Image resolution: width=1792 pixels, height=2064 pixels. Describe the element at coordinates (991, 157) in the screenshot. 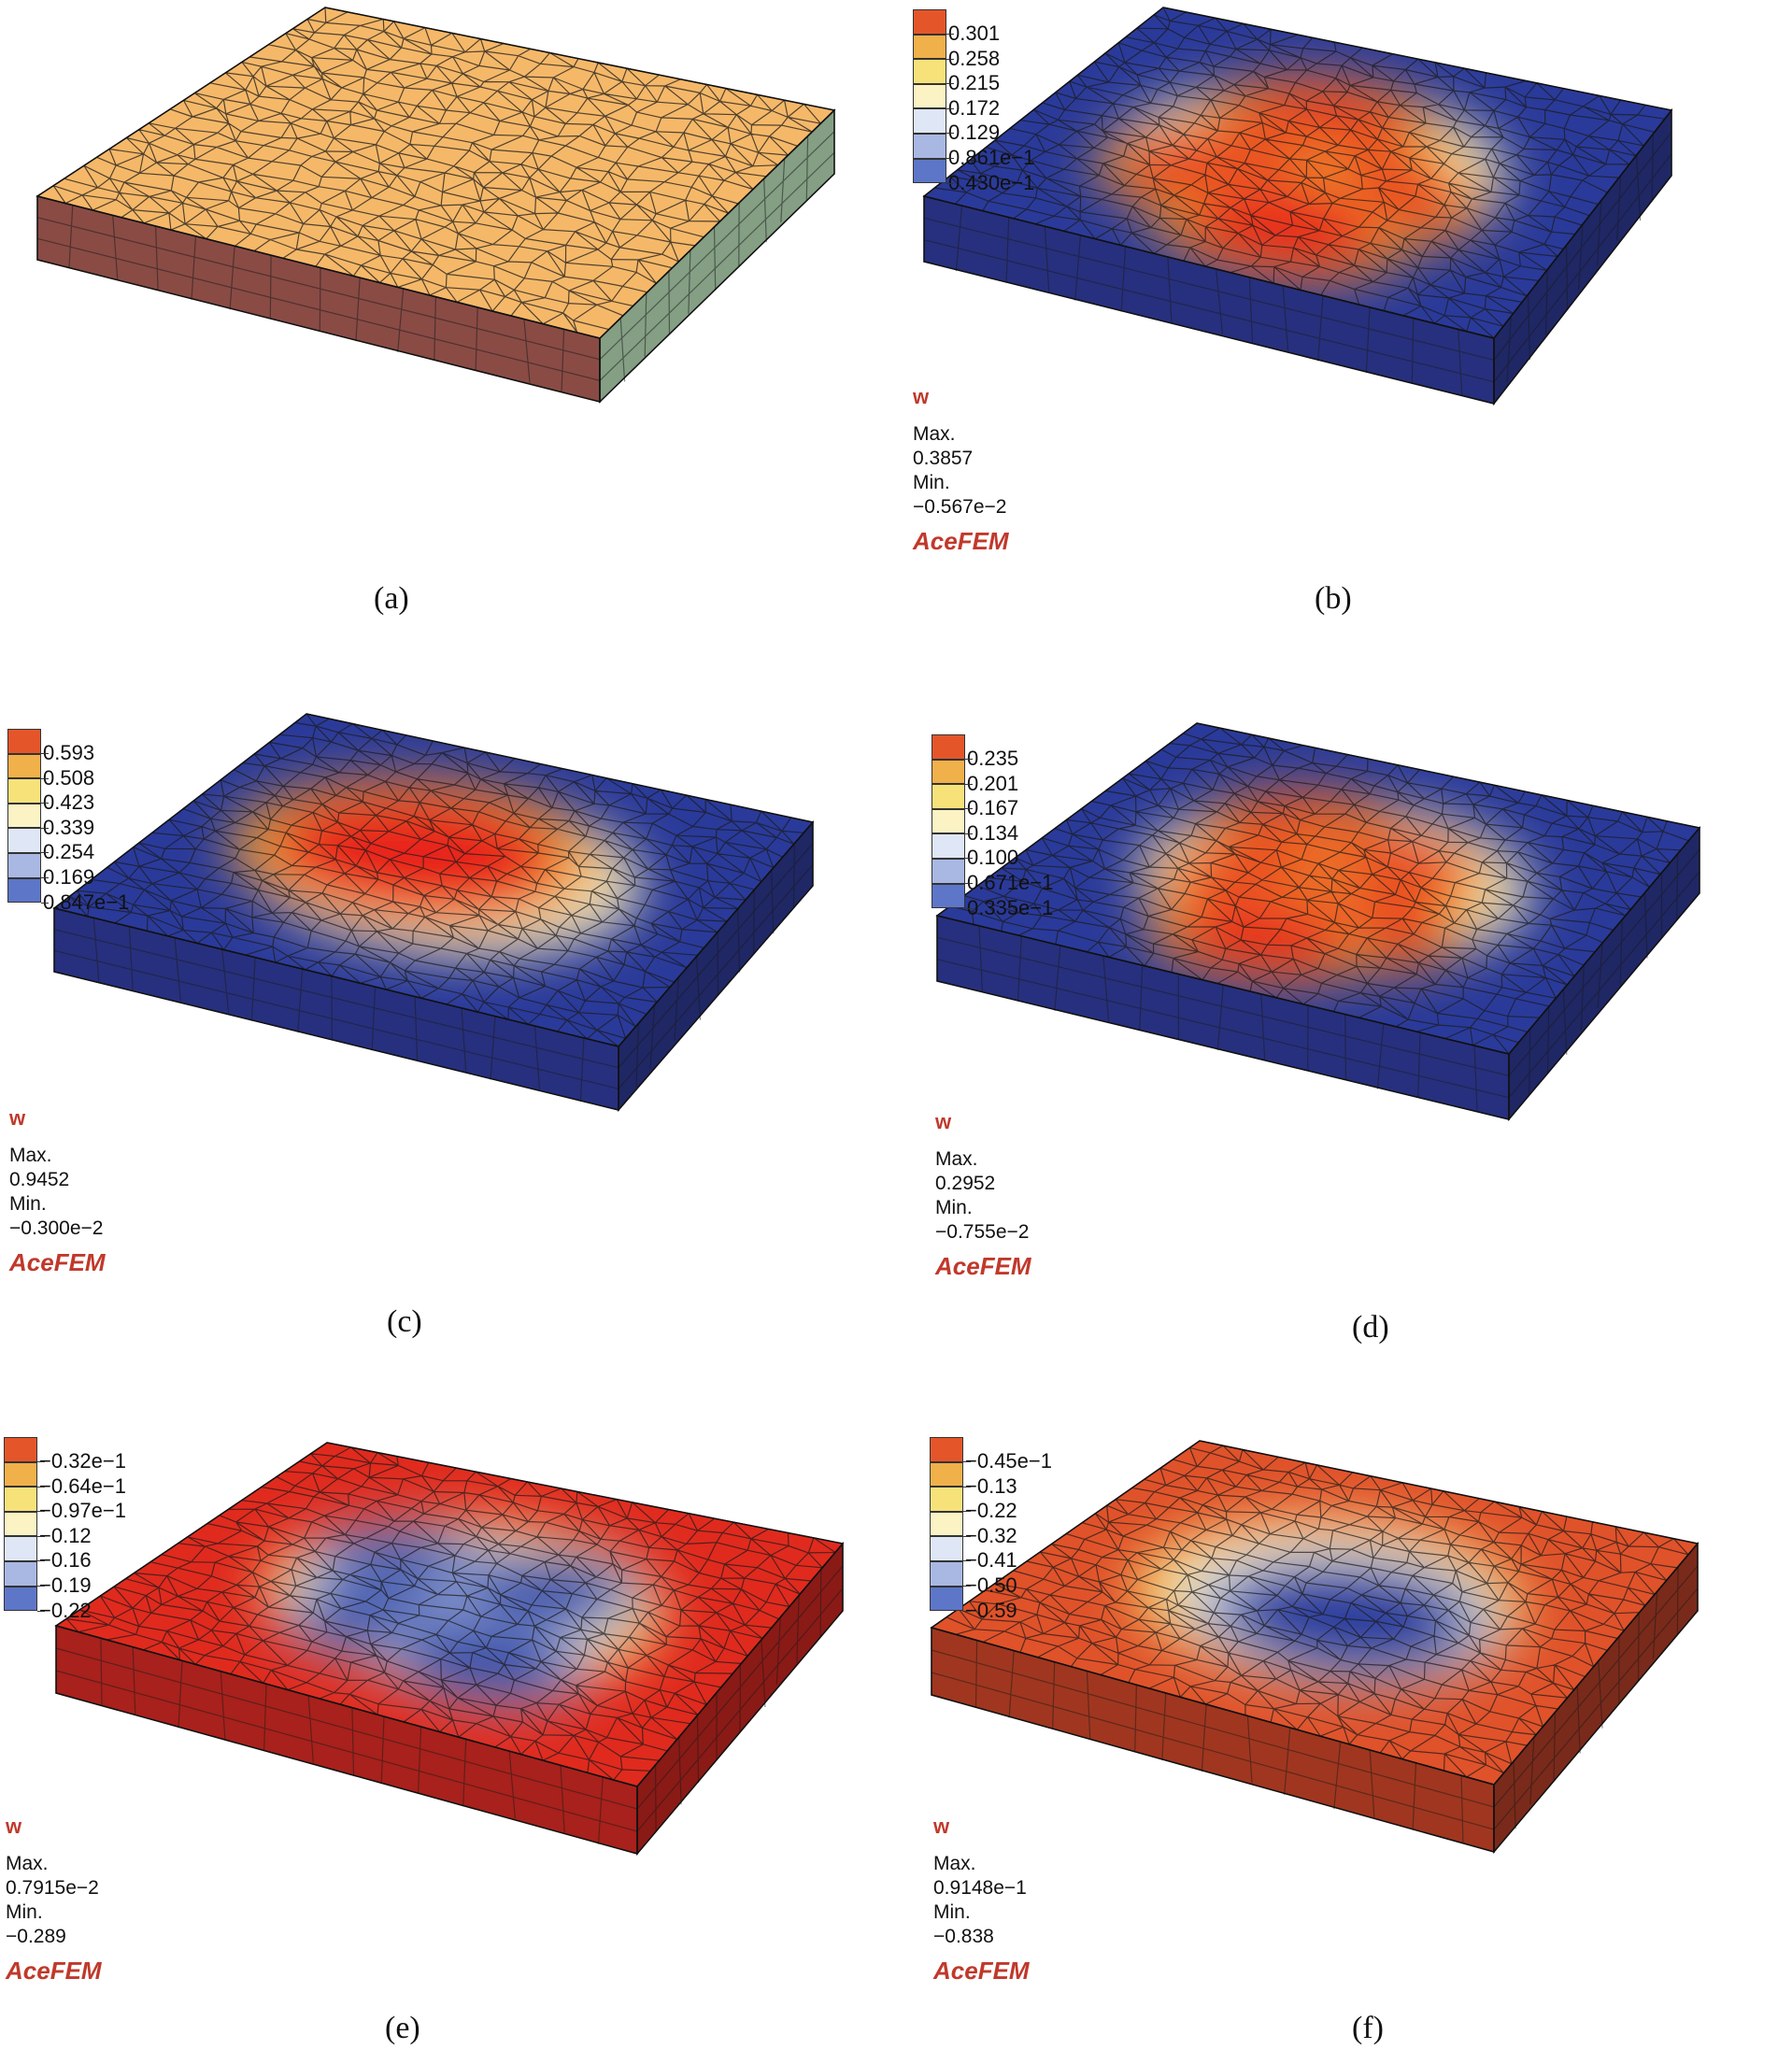

I see `legend-label: 0.861e−1` at that location.